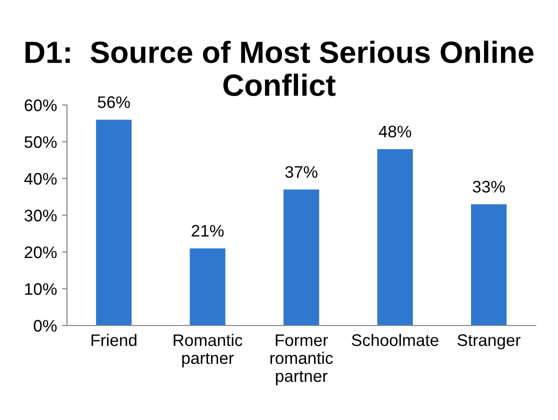 Image resolution: width=558 pixels, height=420 pixels. Describe the element at coordinates (45, 326) in the screenshot. I see `y-tick-label: 0%` at that location.